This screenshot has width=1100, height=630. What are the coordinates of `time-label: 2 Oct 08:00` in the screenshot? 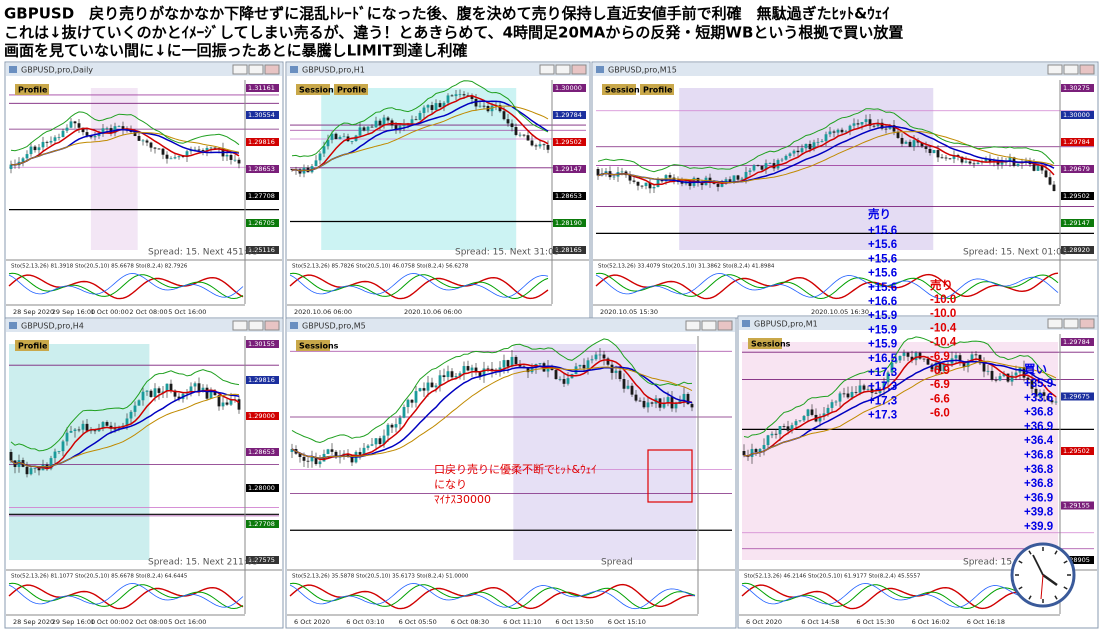 It's located at (148, 312).